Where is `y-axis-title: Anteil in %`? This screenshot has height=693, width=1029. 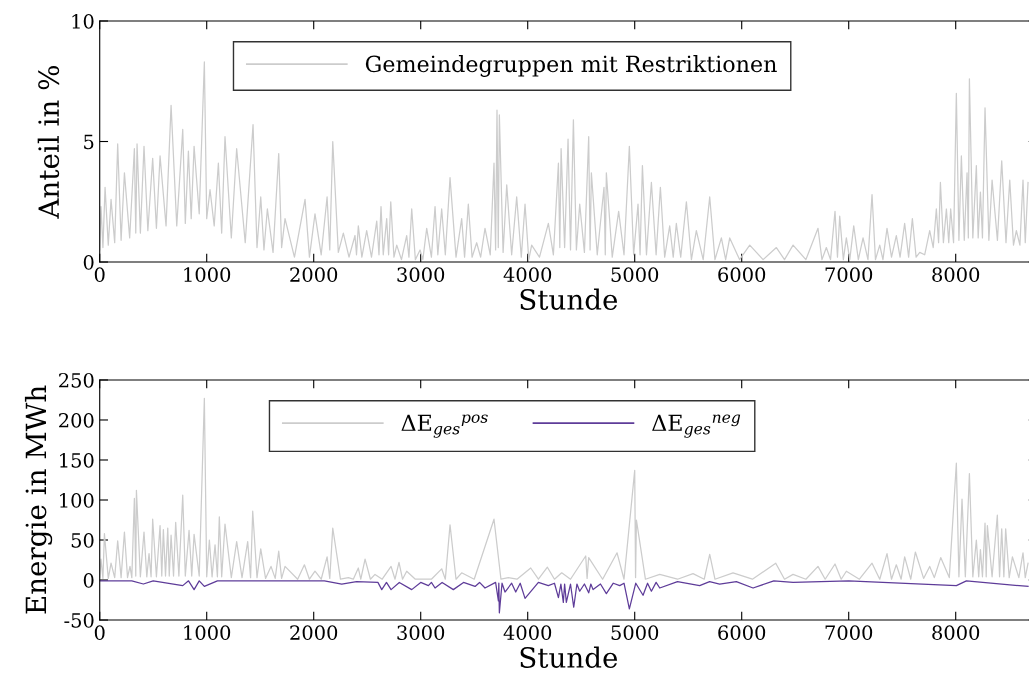 y-axis-title: Anteil in % is located at coordinates (48, 142).